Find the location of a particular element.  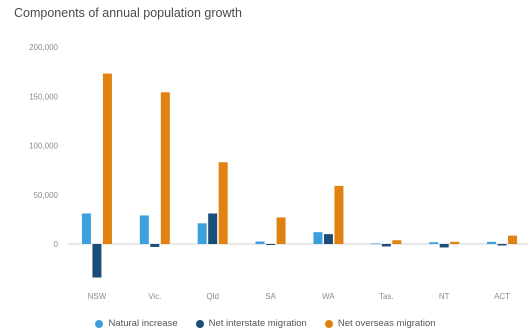

y-tick-label: 50,000 is located at coordinates (46, 195).